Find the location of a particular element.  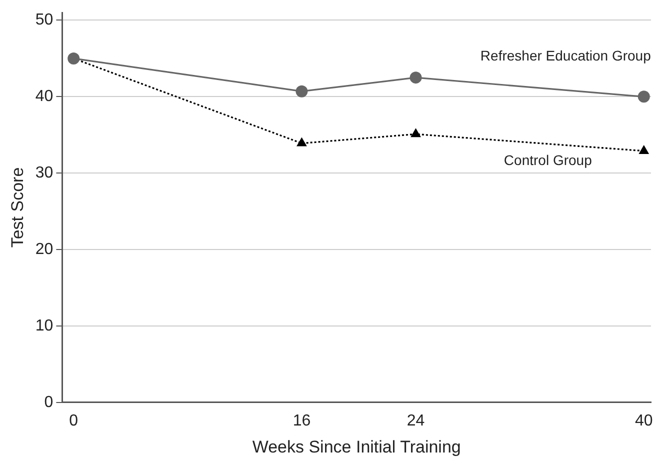

x-axis-title: Weeks Since Initial Training is located at coordinates (356, 446).